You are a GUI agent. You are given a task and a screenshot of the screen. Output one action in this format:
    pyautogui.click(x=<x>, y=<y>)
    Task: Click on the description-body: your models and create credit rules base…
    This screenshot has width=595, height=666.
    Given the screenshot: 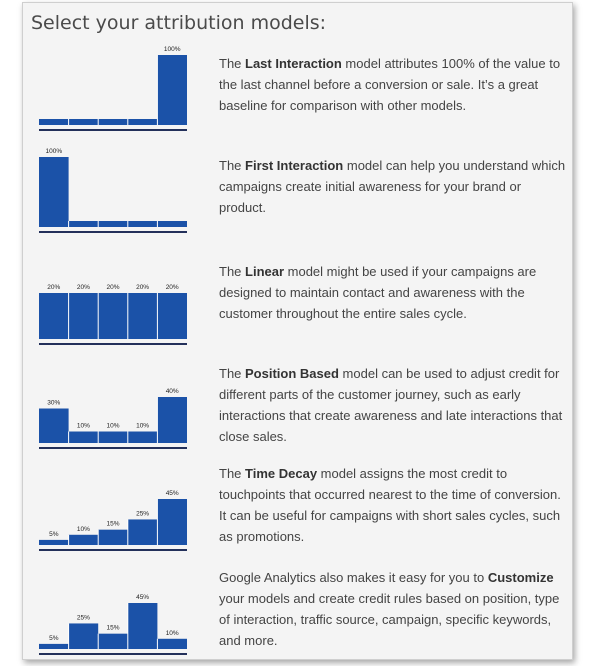 What is the action you would take?
    pyautogui.click(x=389, y=619)
    